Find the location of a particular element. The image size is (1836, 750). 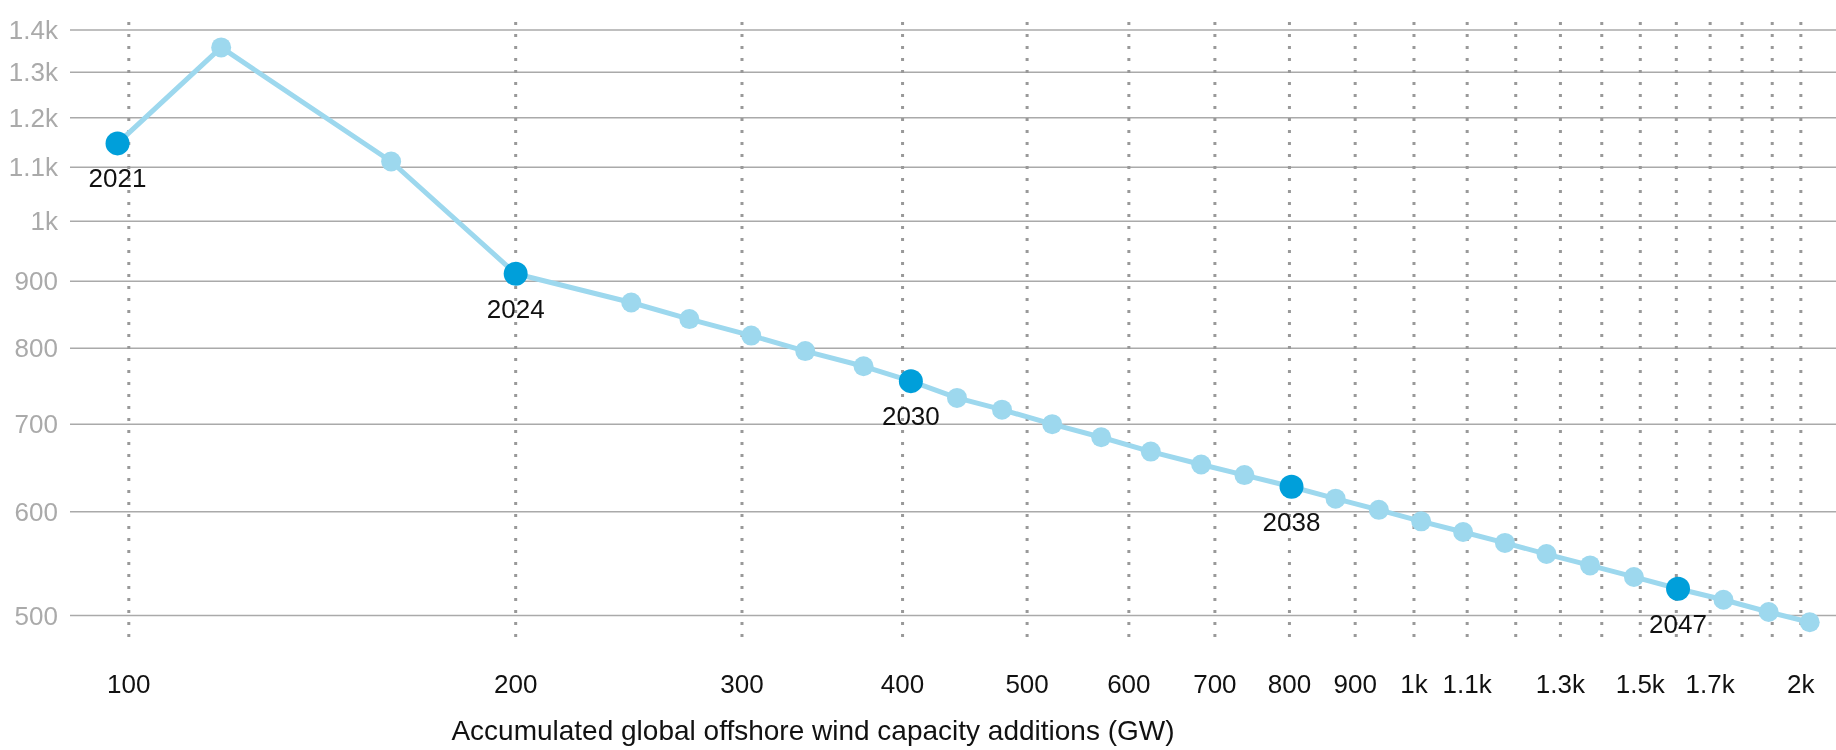

x-tick-label: 800 is located at coordinates (1289, 684).